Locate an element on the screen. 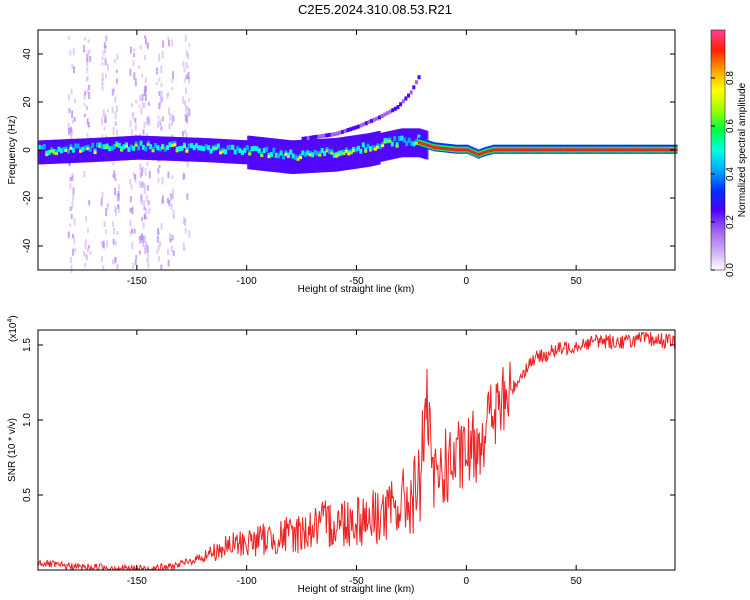  spectrogram-x-label: Height of straight line (km) is located at coordinates (356, 289).